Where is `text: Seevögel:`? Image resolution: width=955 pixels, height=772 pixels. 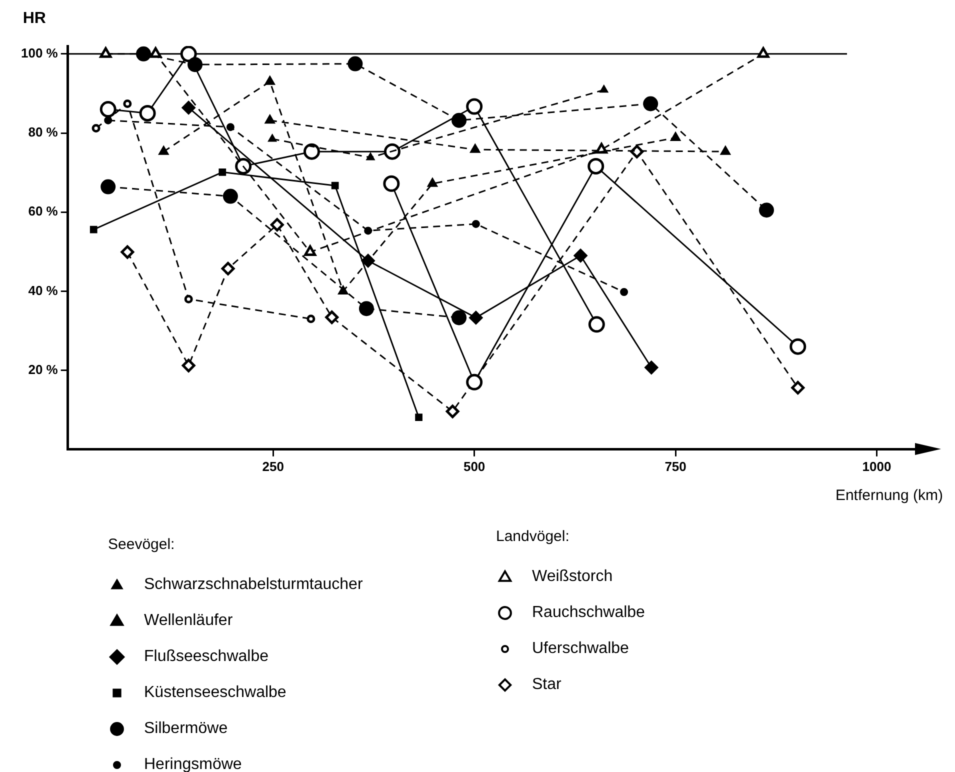
text: Seevögel: is located at coordinates (142, 544).